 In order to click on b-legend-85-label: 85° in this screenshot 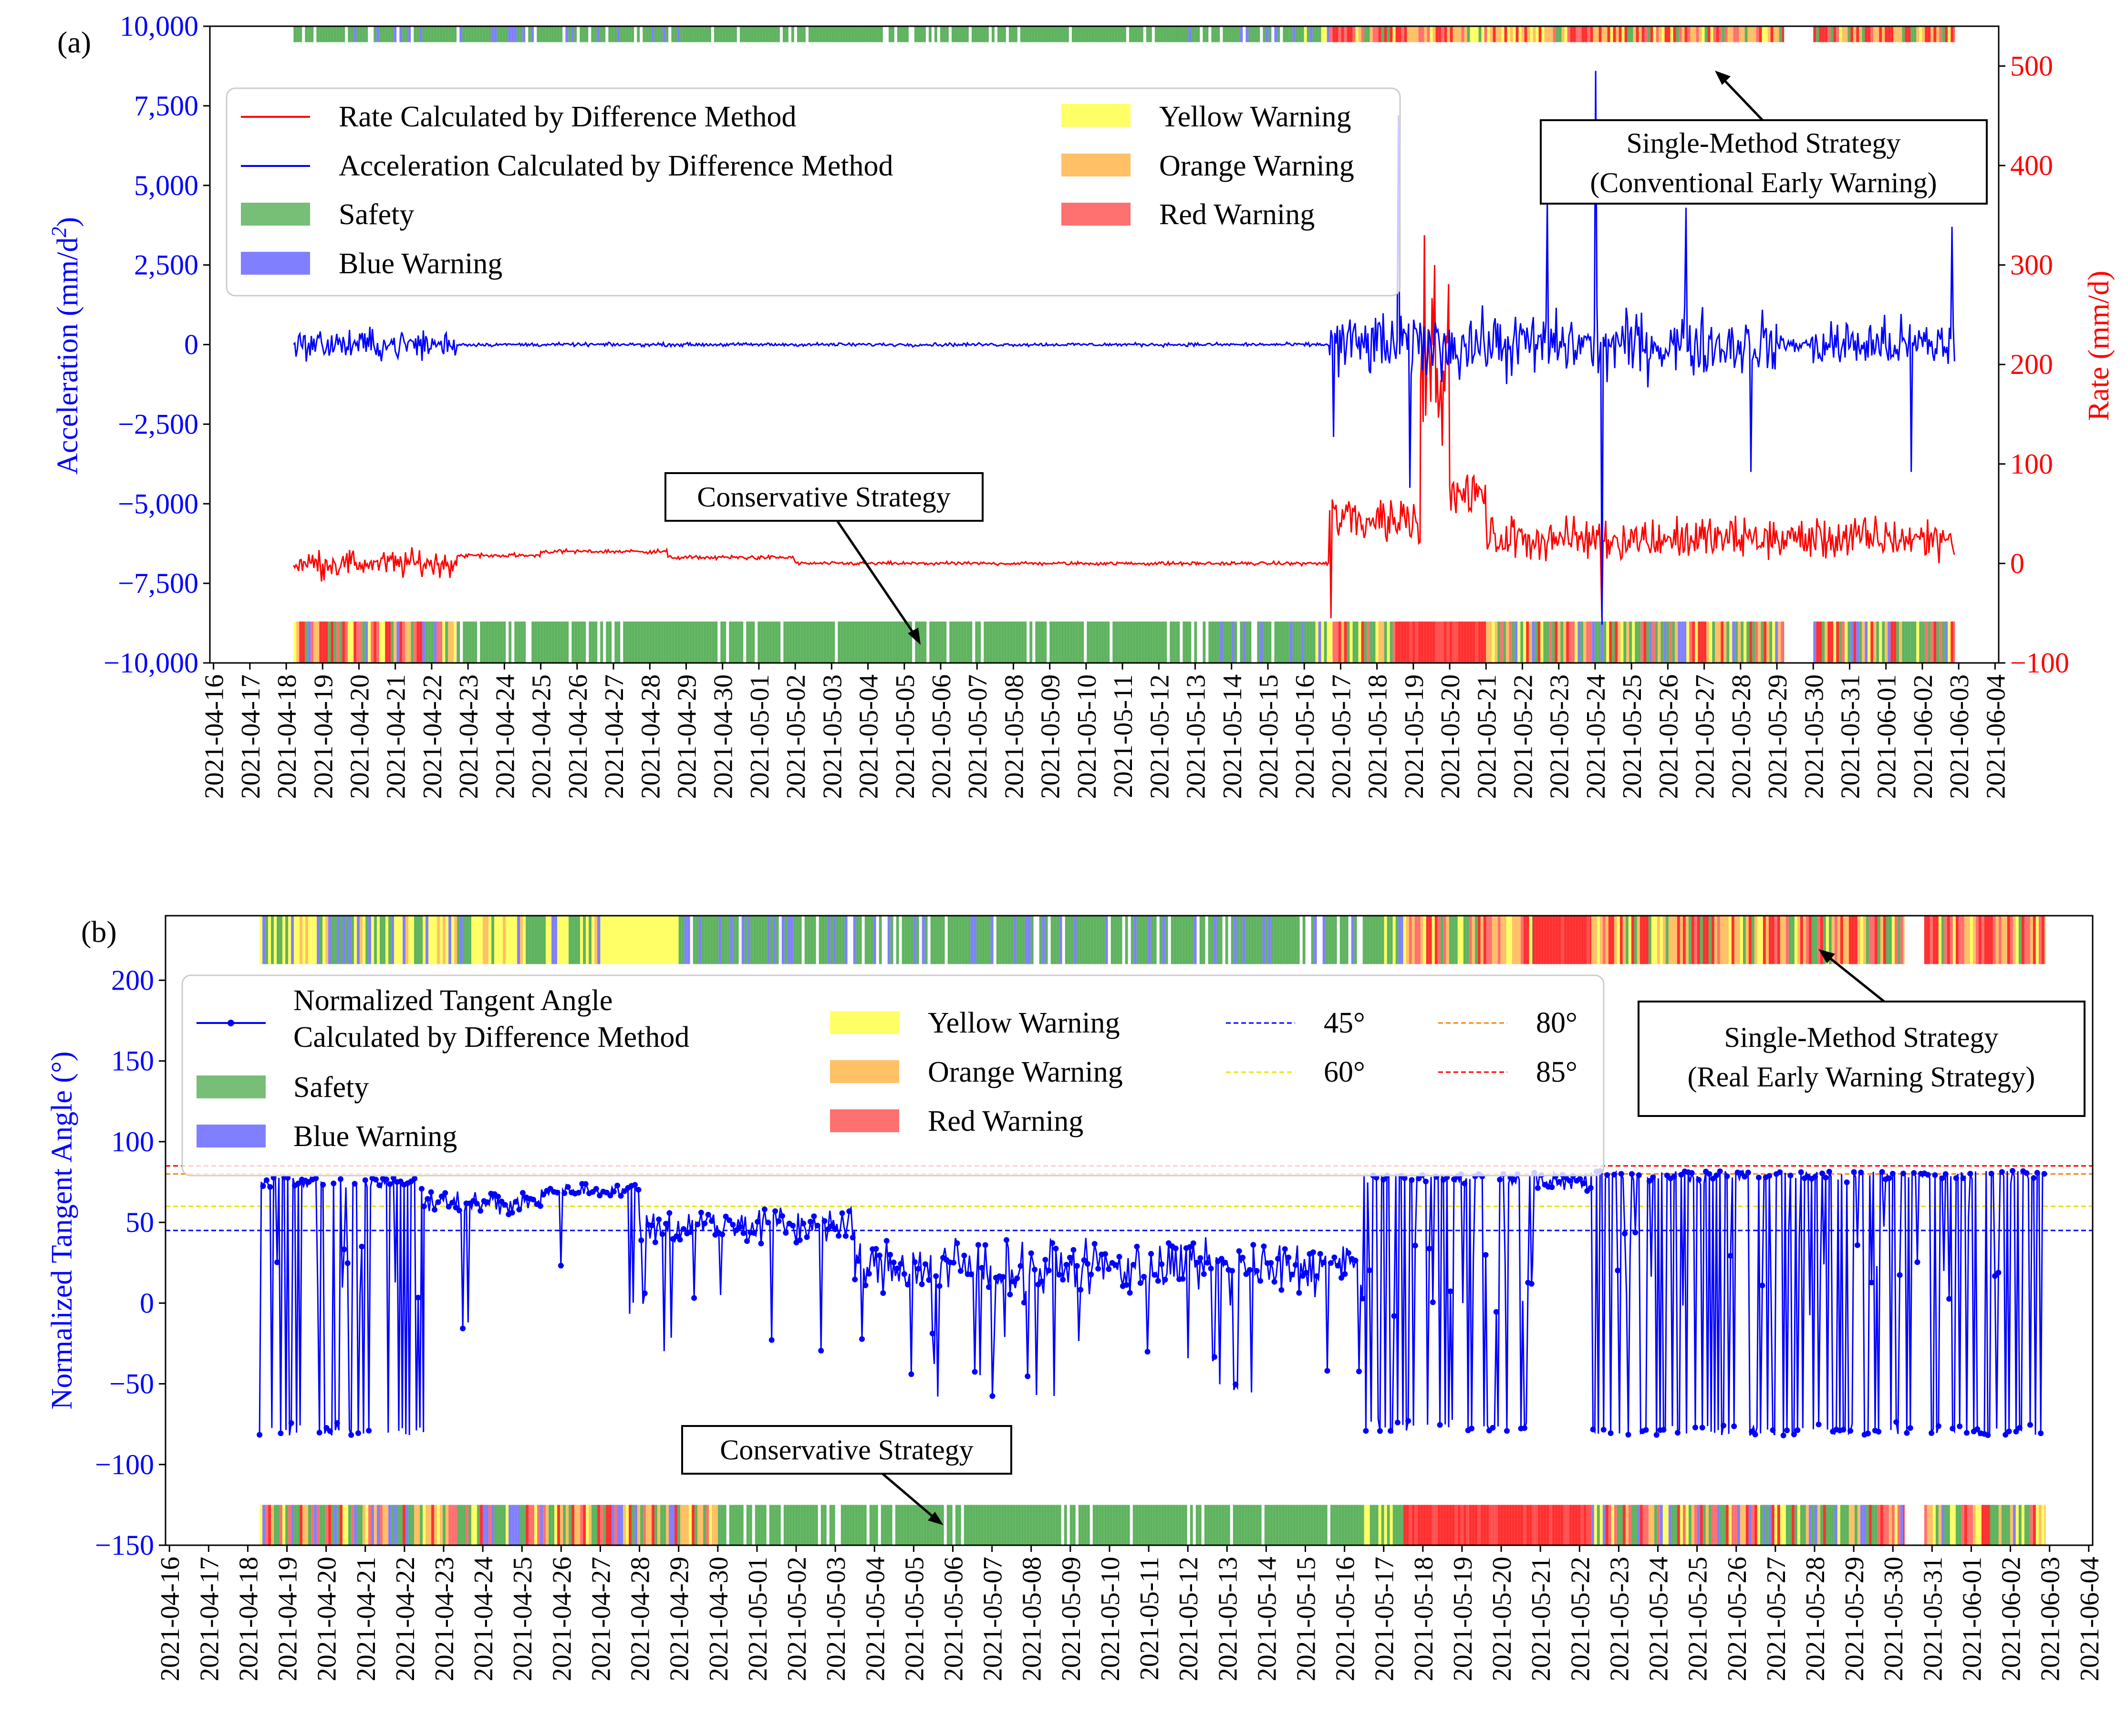, I will do `click(1556, 1072)`.